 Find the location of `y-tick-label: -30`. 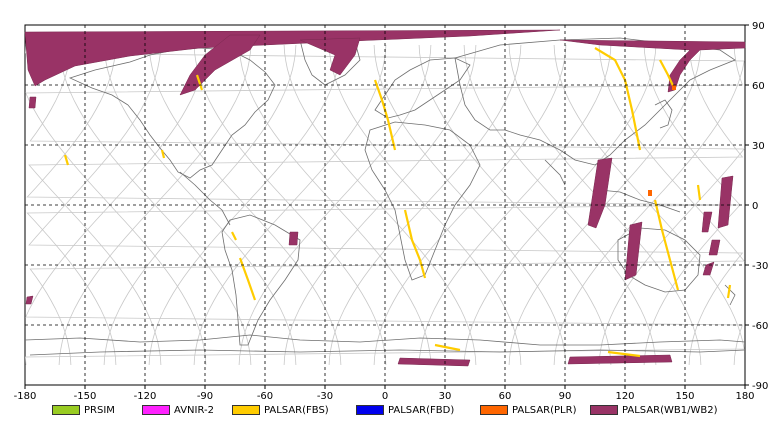

y-tick-label: -30 is located at coordinates (760, 266).